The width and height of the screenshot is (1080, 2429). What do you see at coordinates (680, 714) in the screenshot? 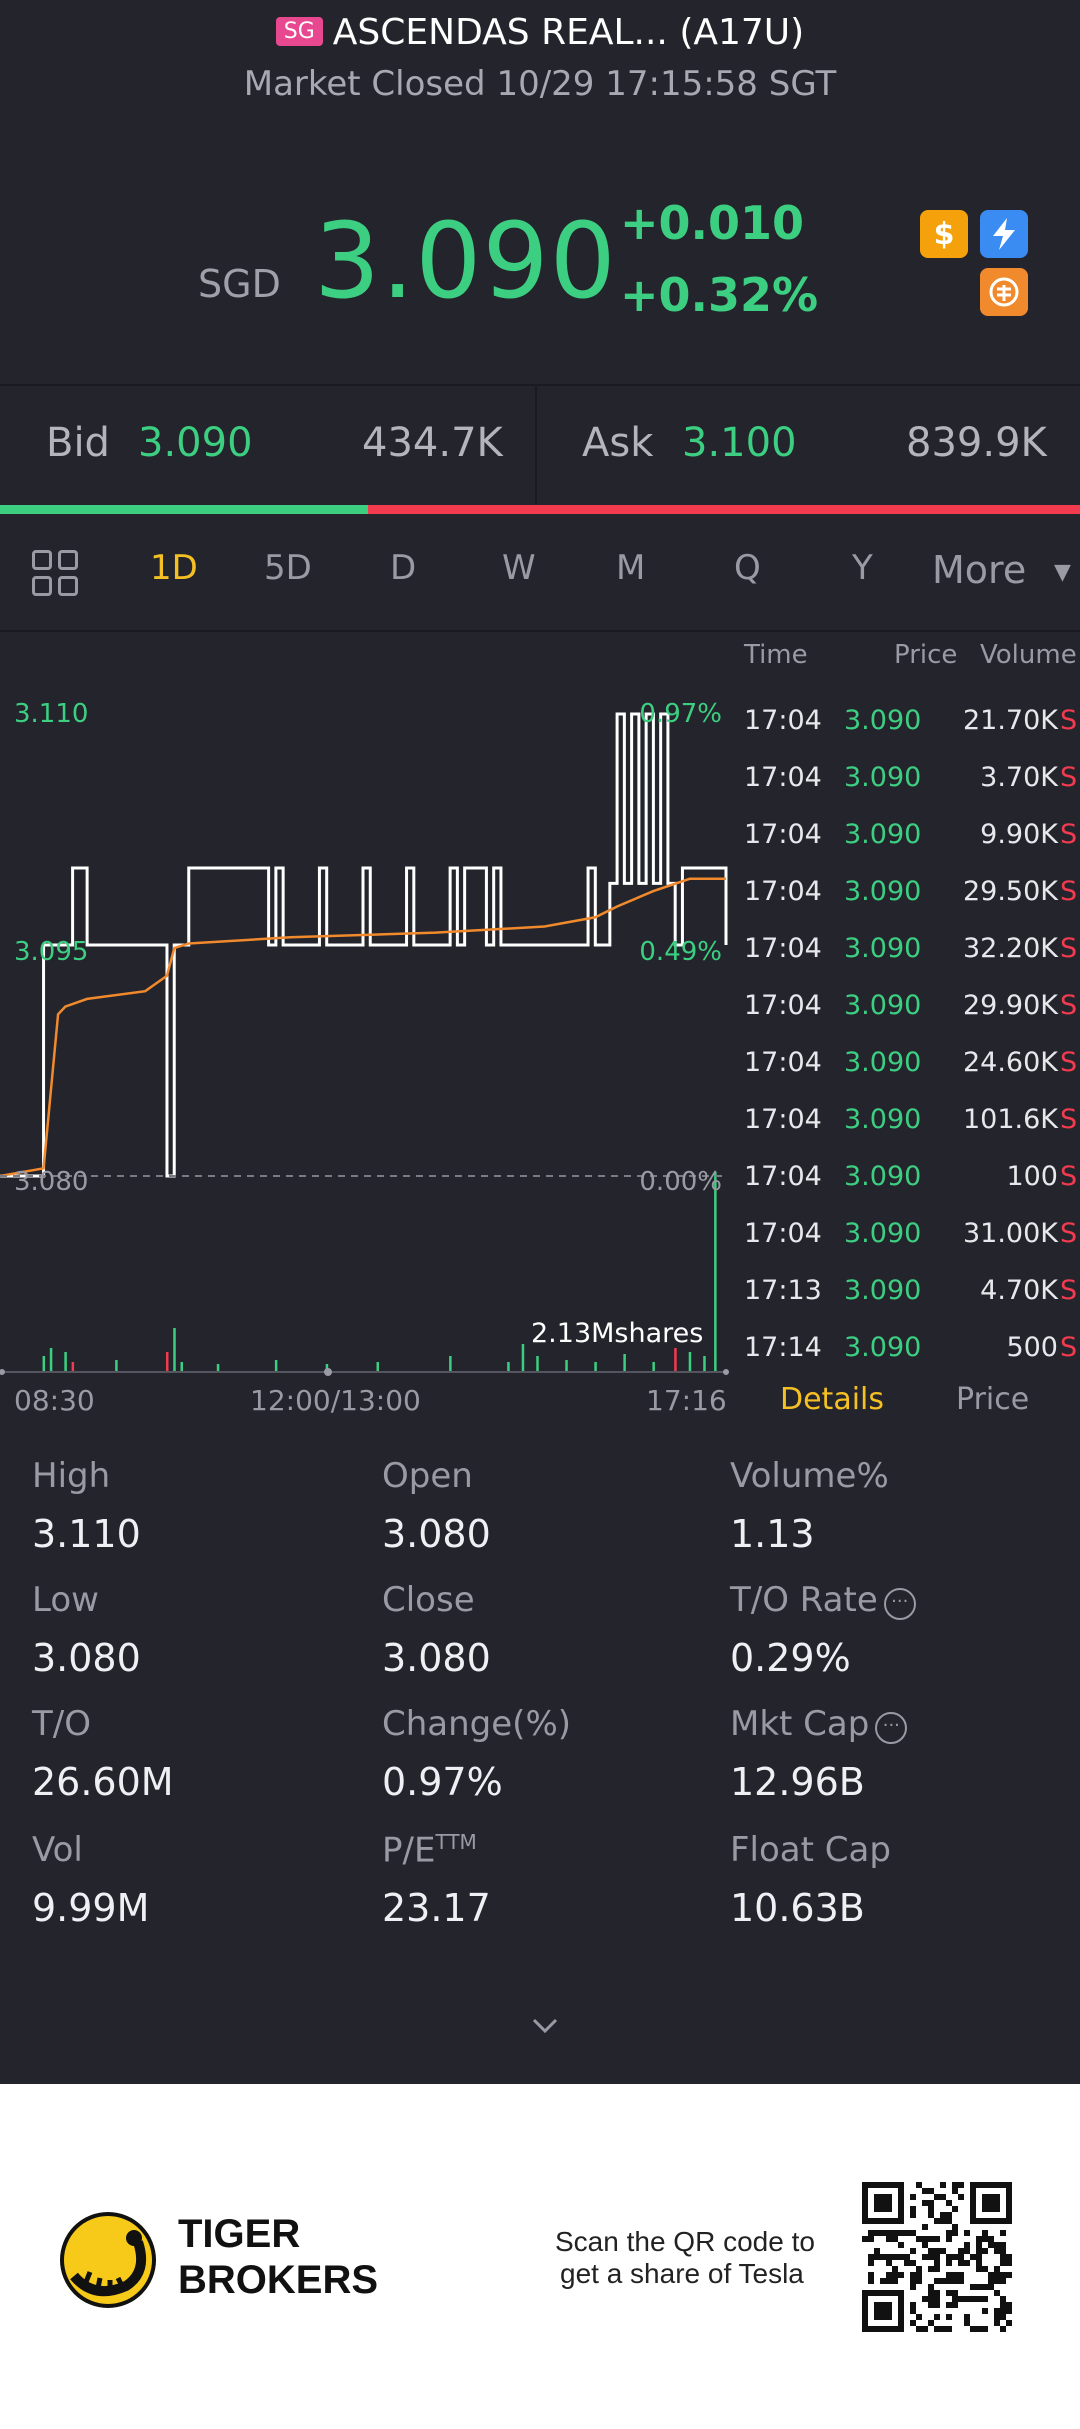
I see `pct-label-top: 0.97%` at bounding box center [680, 714].